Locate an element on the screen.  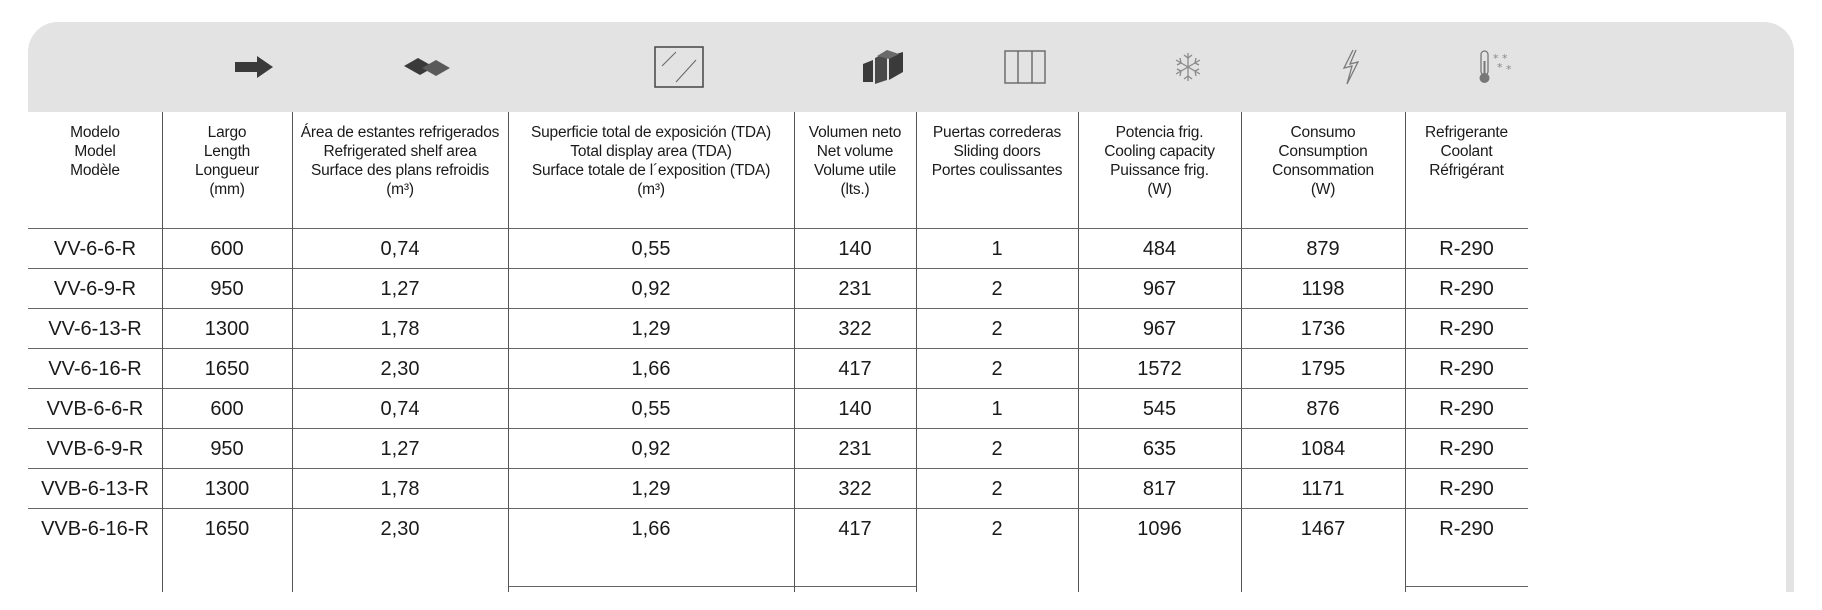
table-cell: 1,29 is located at coordinates (651, 489).